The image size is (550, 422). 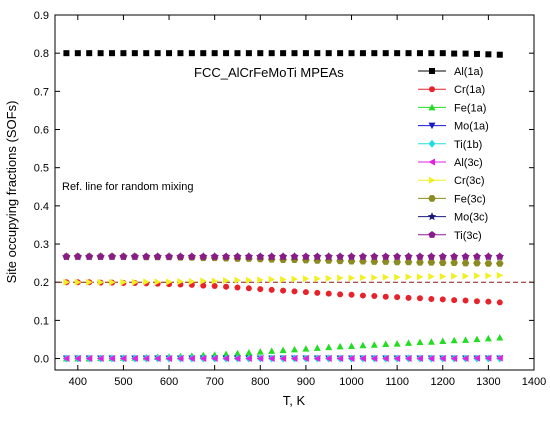 I want to click on legend-label-mo3c: Mo(3c), so click(x=471, y=218).